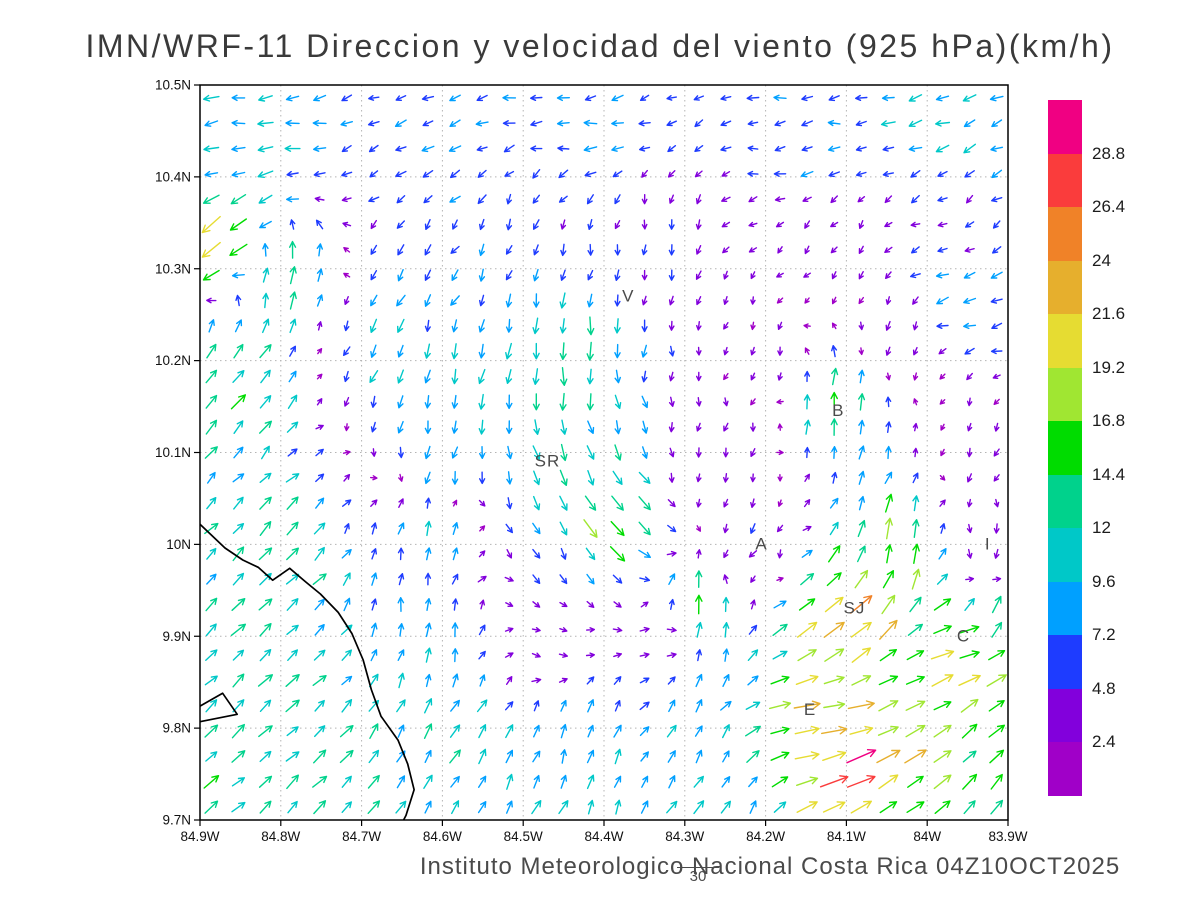 The height and width of the screenshot is (900, 1200). Describe the element at coordinates (838, 410) in the screenshot. I see `city-label: B` at that location.